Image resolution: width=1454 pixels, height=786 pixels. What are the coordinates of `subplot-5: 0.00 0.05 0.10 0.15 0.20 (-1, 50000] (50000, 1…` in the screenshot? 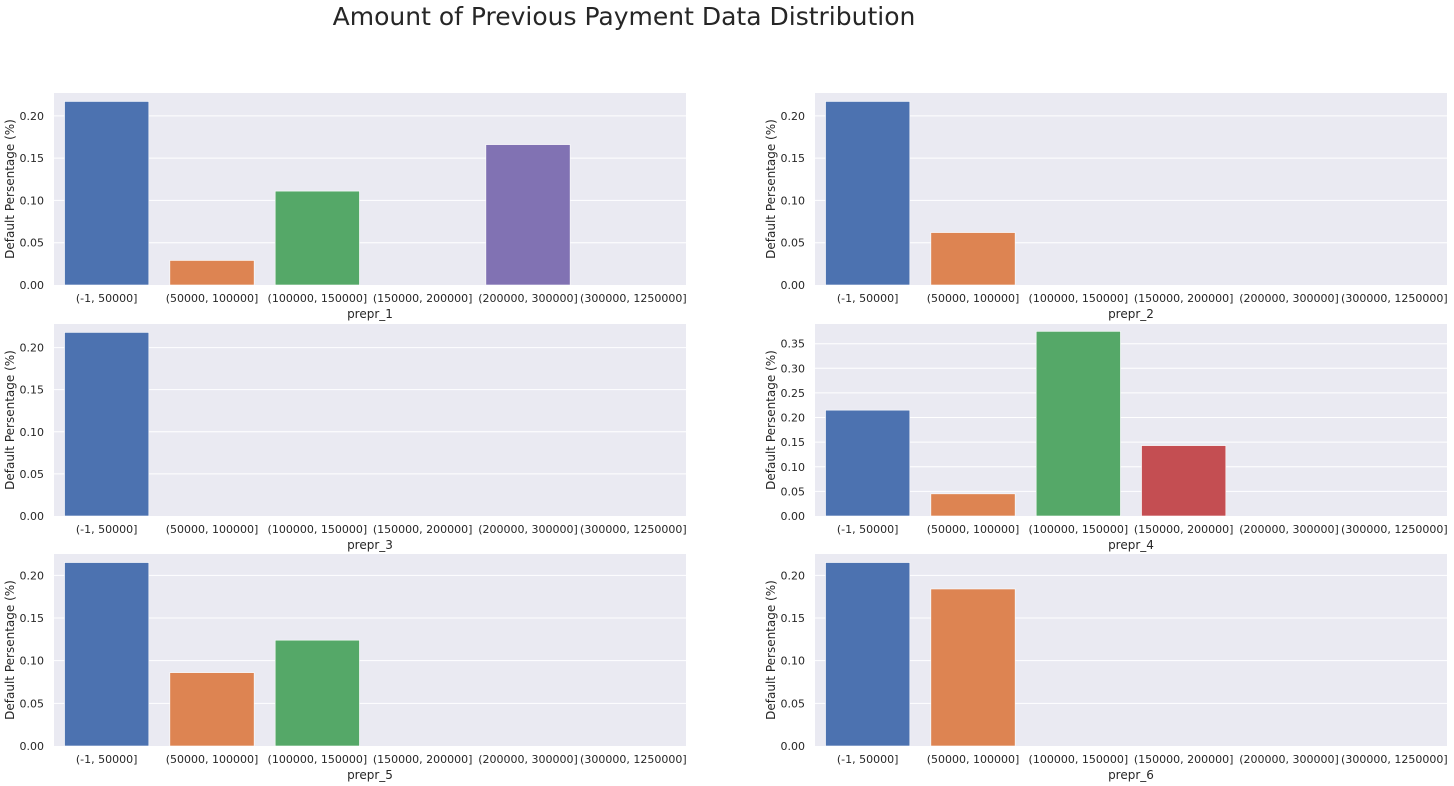 It's located at (345, 668).